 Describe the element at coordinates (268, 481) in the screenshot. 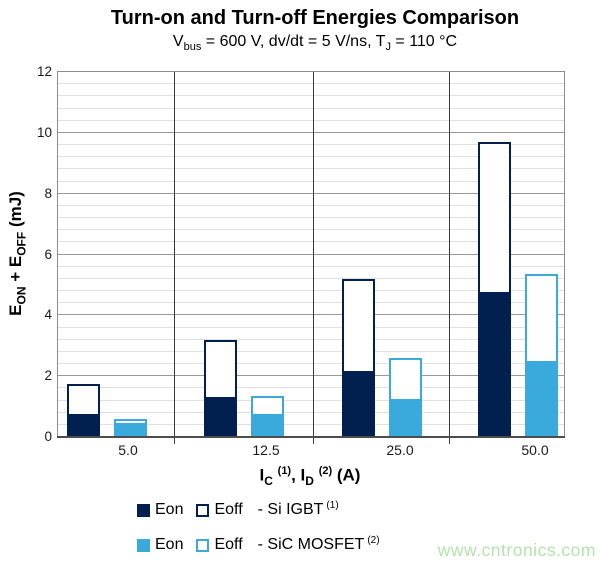

I see `x-title-sub-ic: C` at that location.